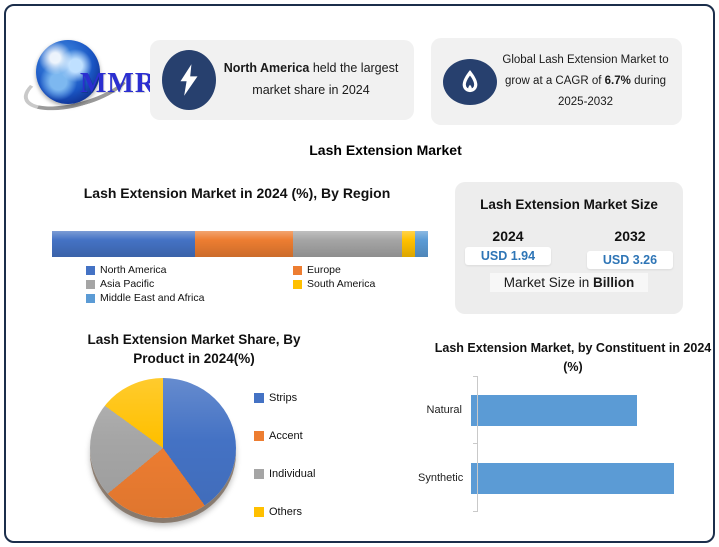 The width and height of the screenshot is (719, 547). I want to click on market-size-title: Lash Extension Market Size, so click(569, 204).